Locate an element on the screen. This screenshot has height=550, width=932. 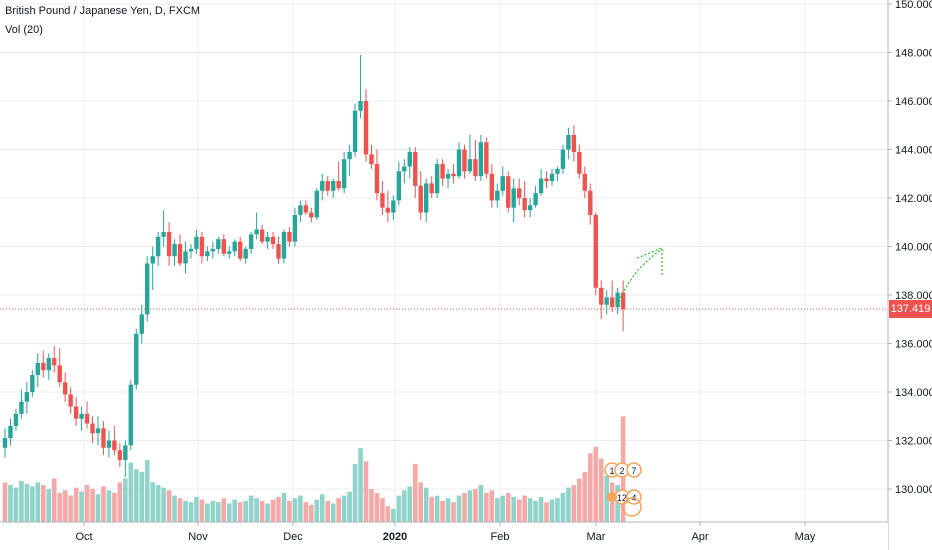
time-axis-label: Feb is located at coordinates (500, 537).